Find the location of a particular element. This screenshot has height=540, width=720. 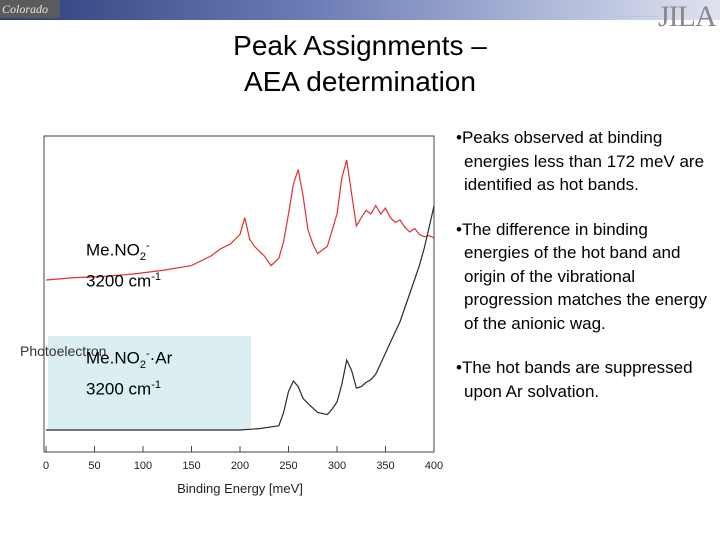

x-tick-label: 350 is located at coordinates (385, 466).